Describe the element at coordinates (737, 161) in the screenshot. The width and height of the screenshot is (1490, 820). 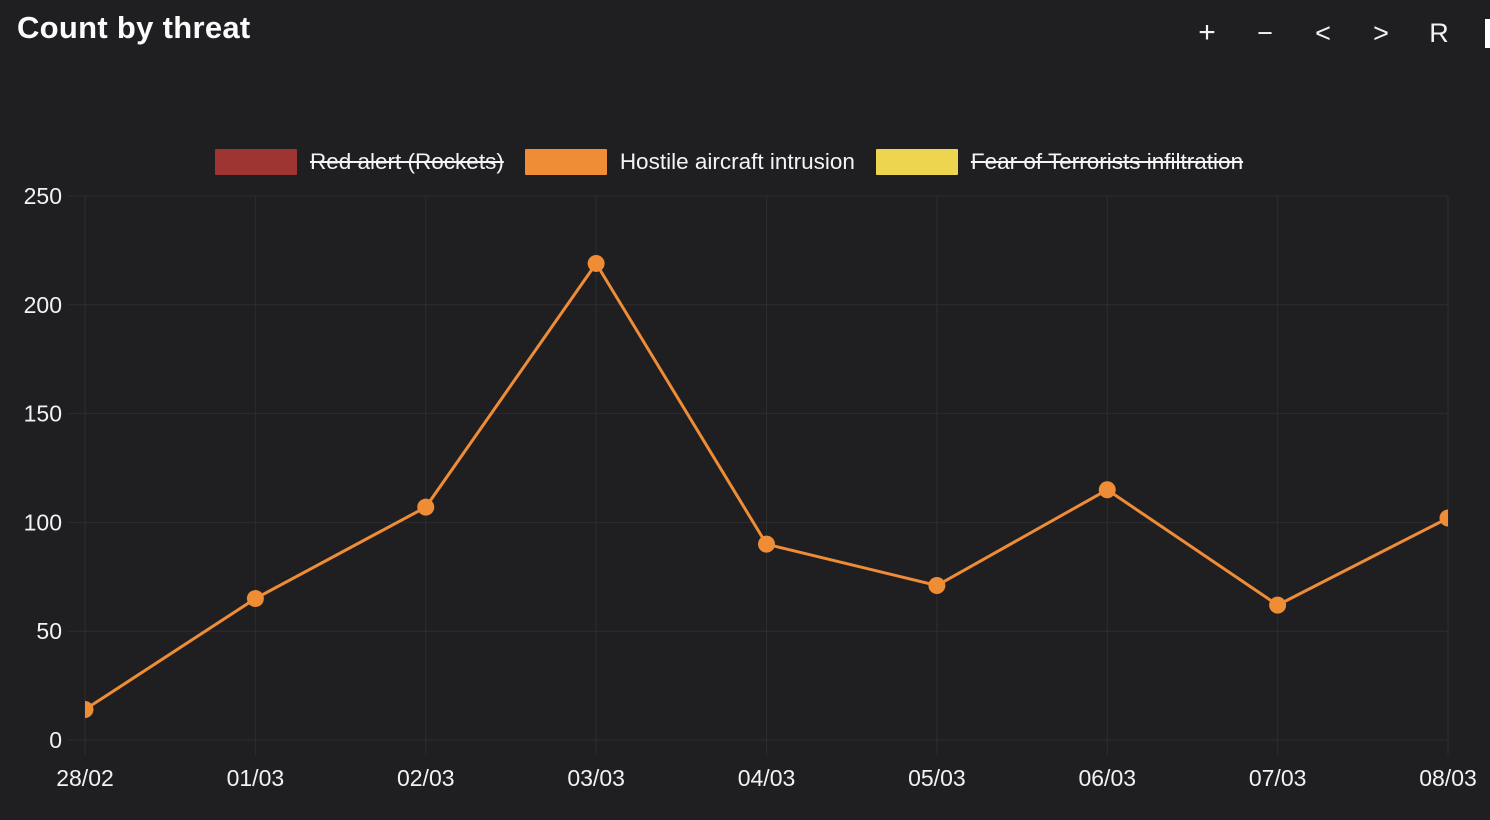
I see `legend-label: Hostile aircraft intrusion` at that location.